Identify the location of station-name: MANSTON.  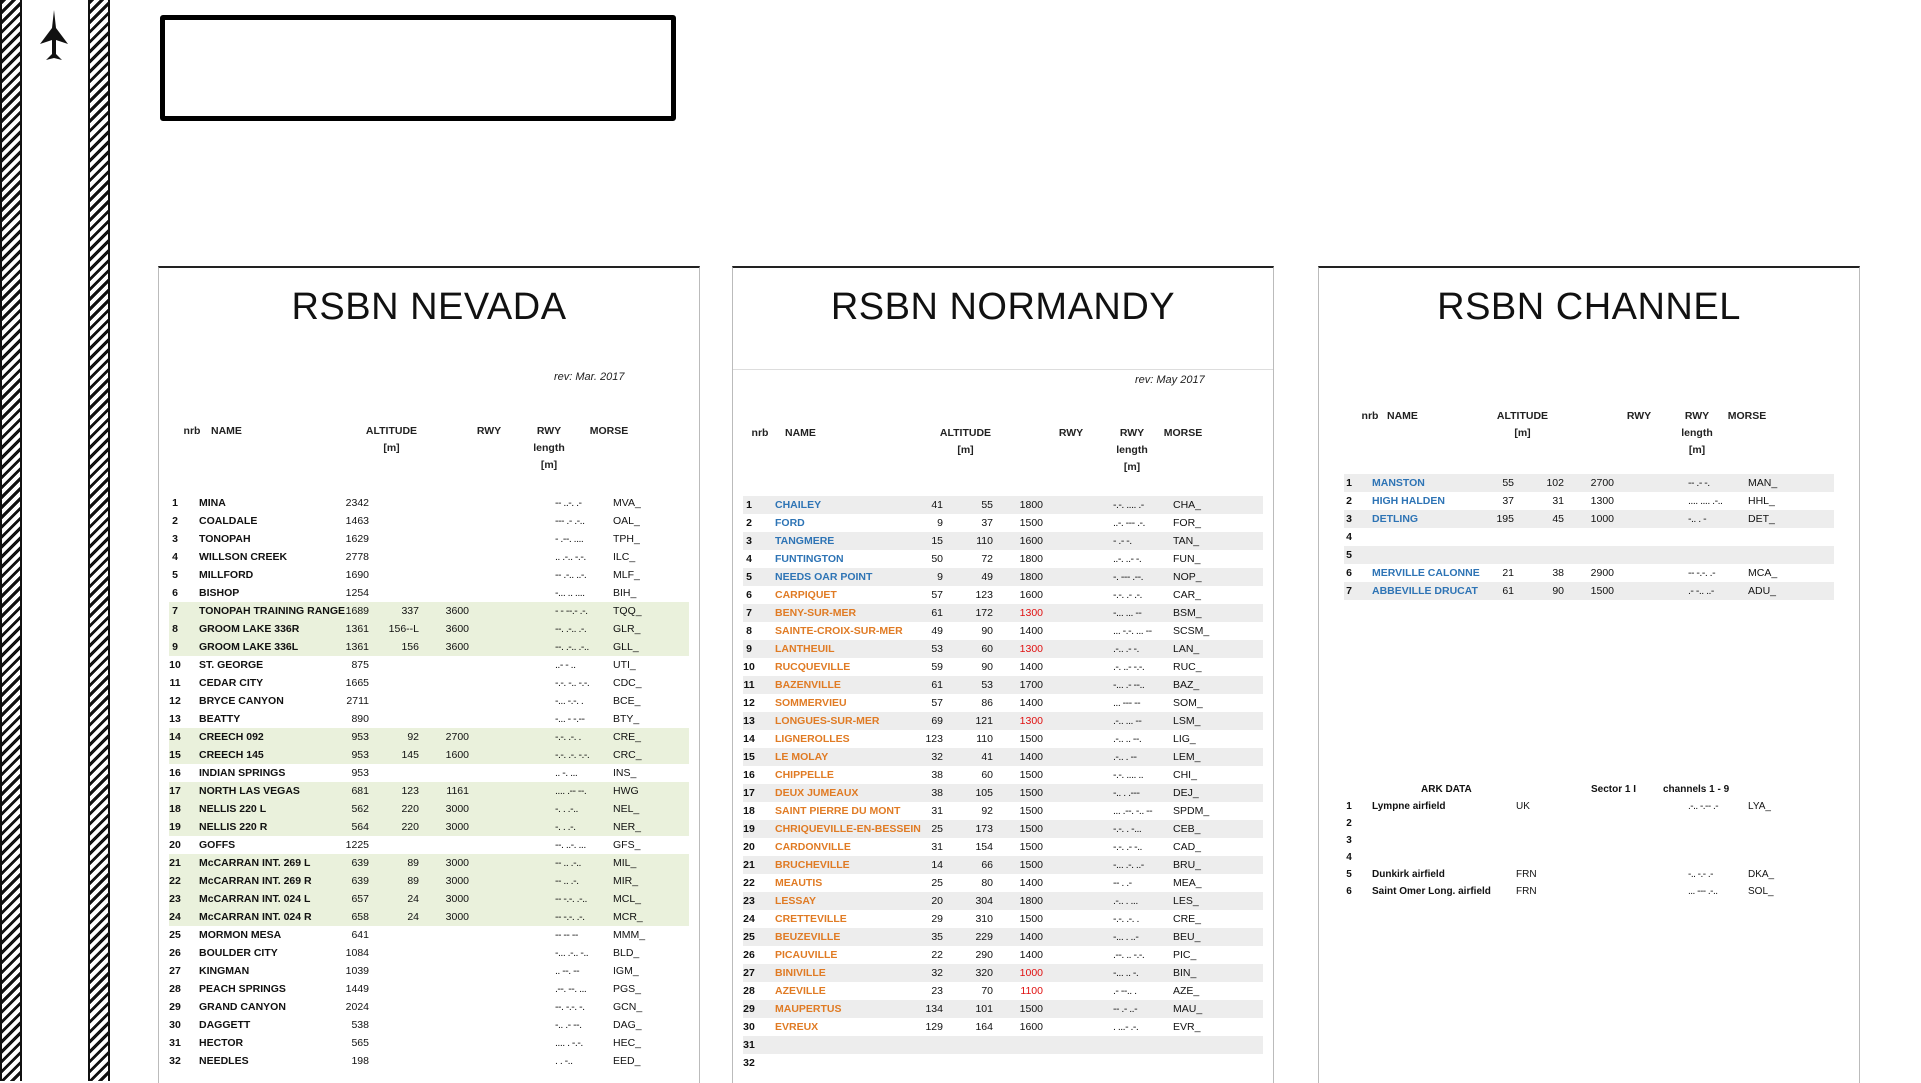
(1398, 483).